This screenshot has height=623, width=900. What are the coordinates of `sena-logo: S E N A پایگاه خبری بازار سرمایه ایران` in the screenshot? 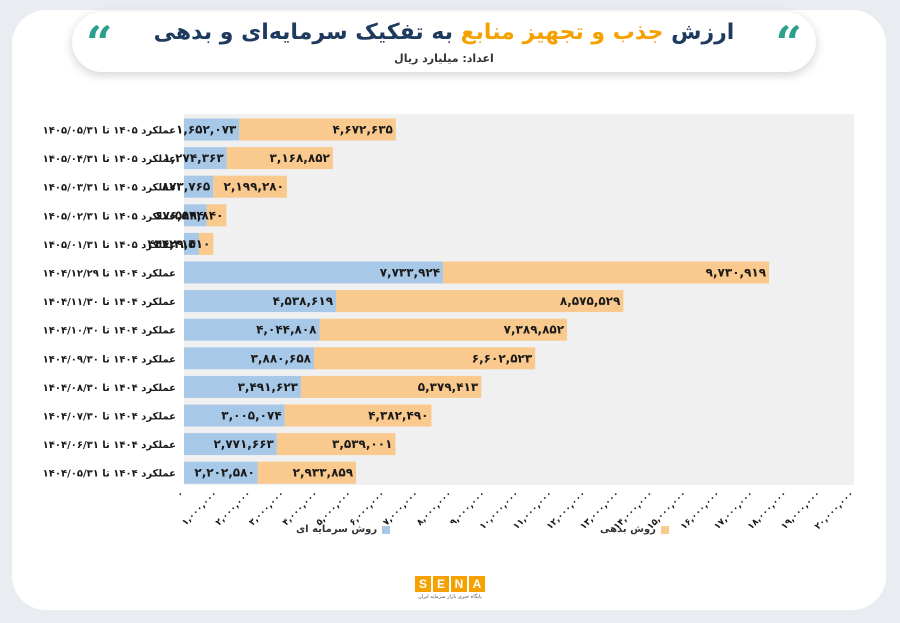 It's located at (450, 588).